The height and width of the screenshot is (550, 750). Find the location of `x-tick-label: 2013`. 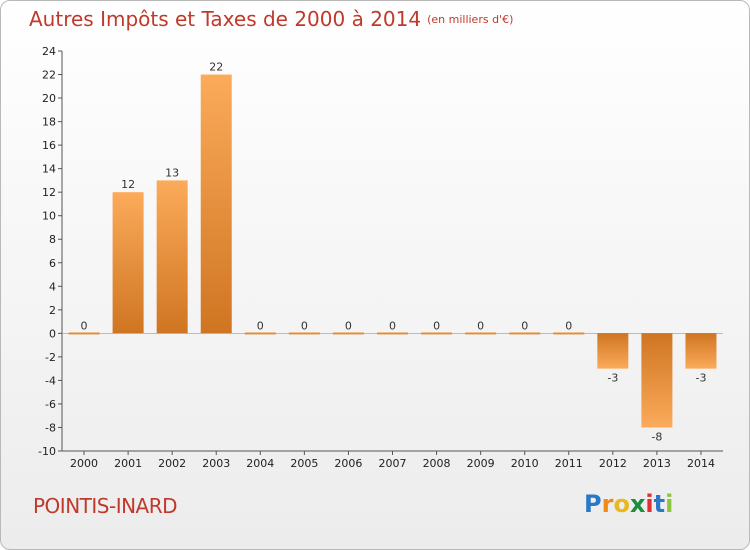

x-tick-label: 2013 is located at coordinates (657, 463).